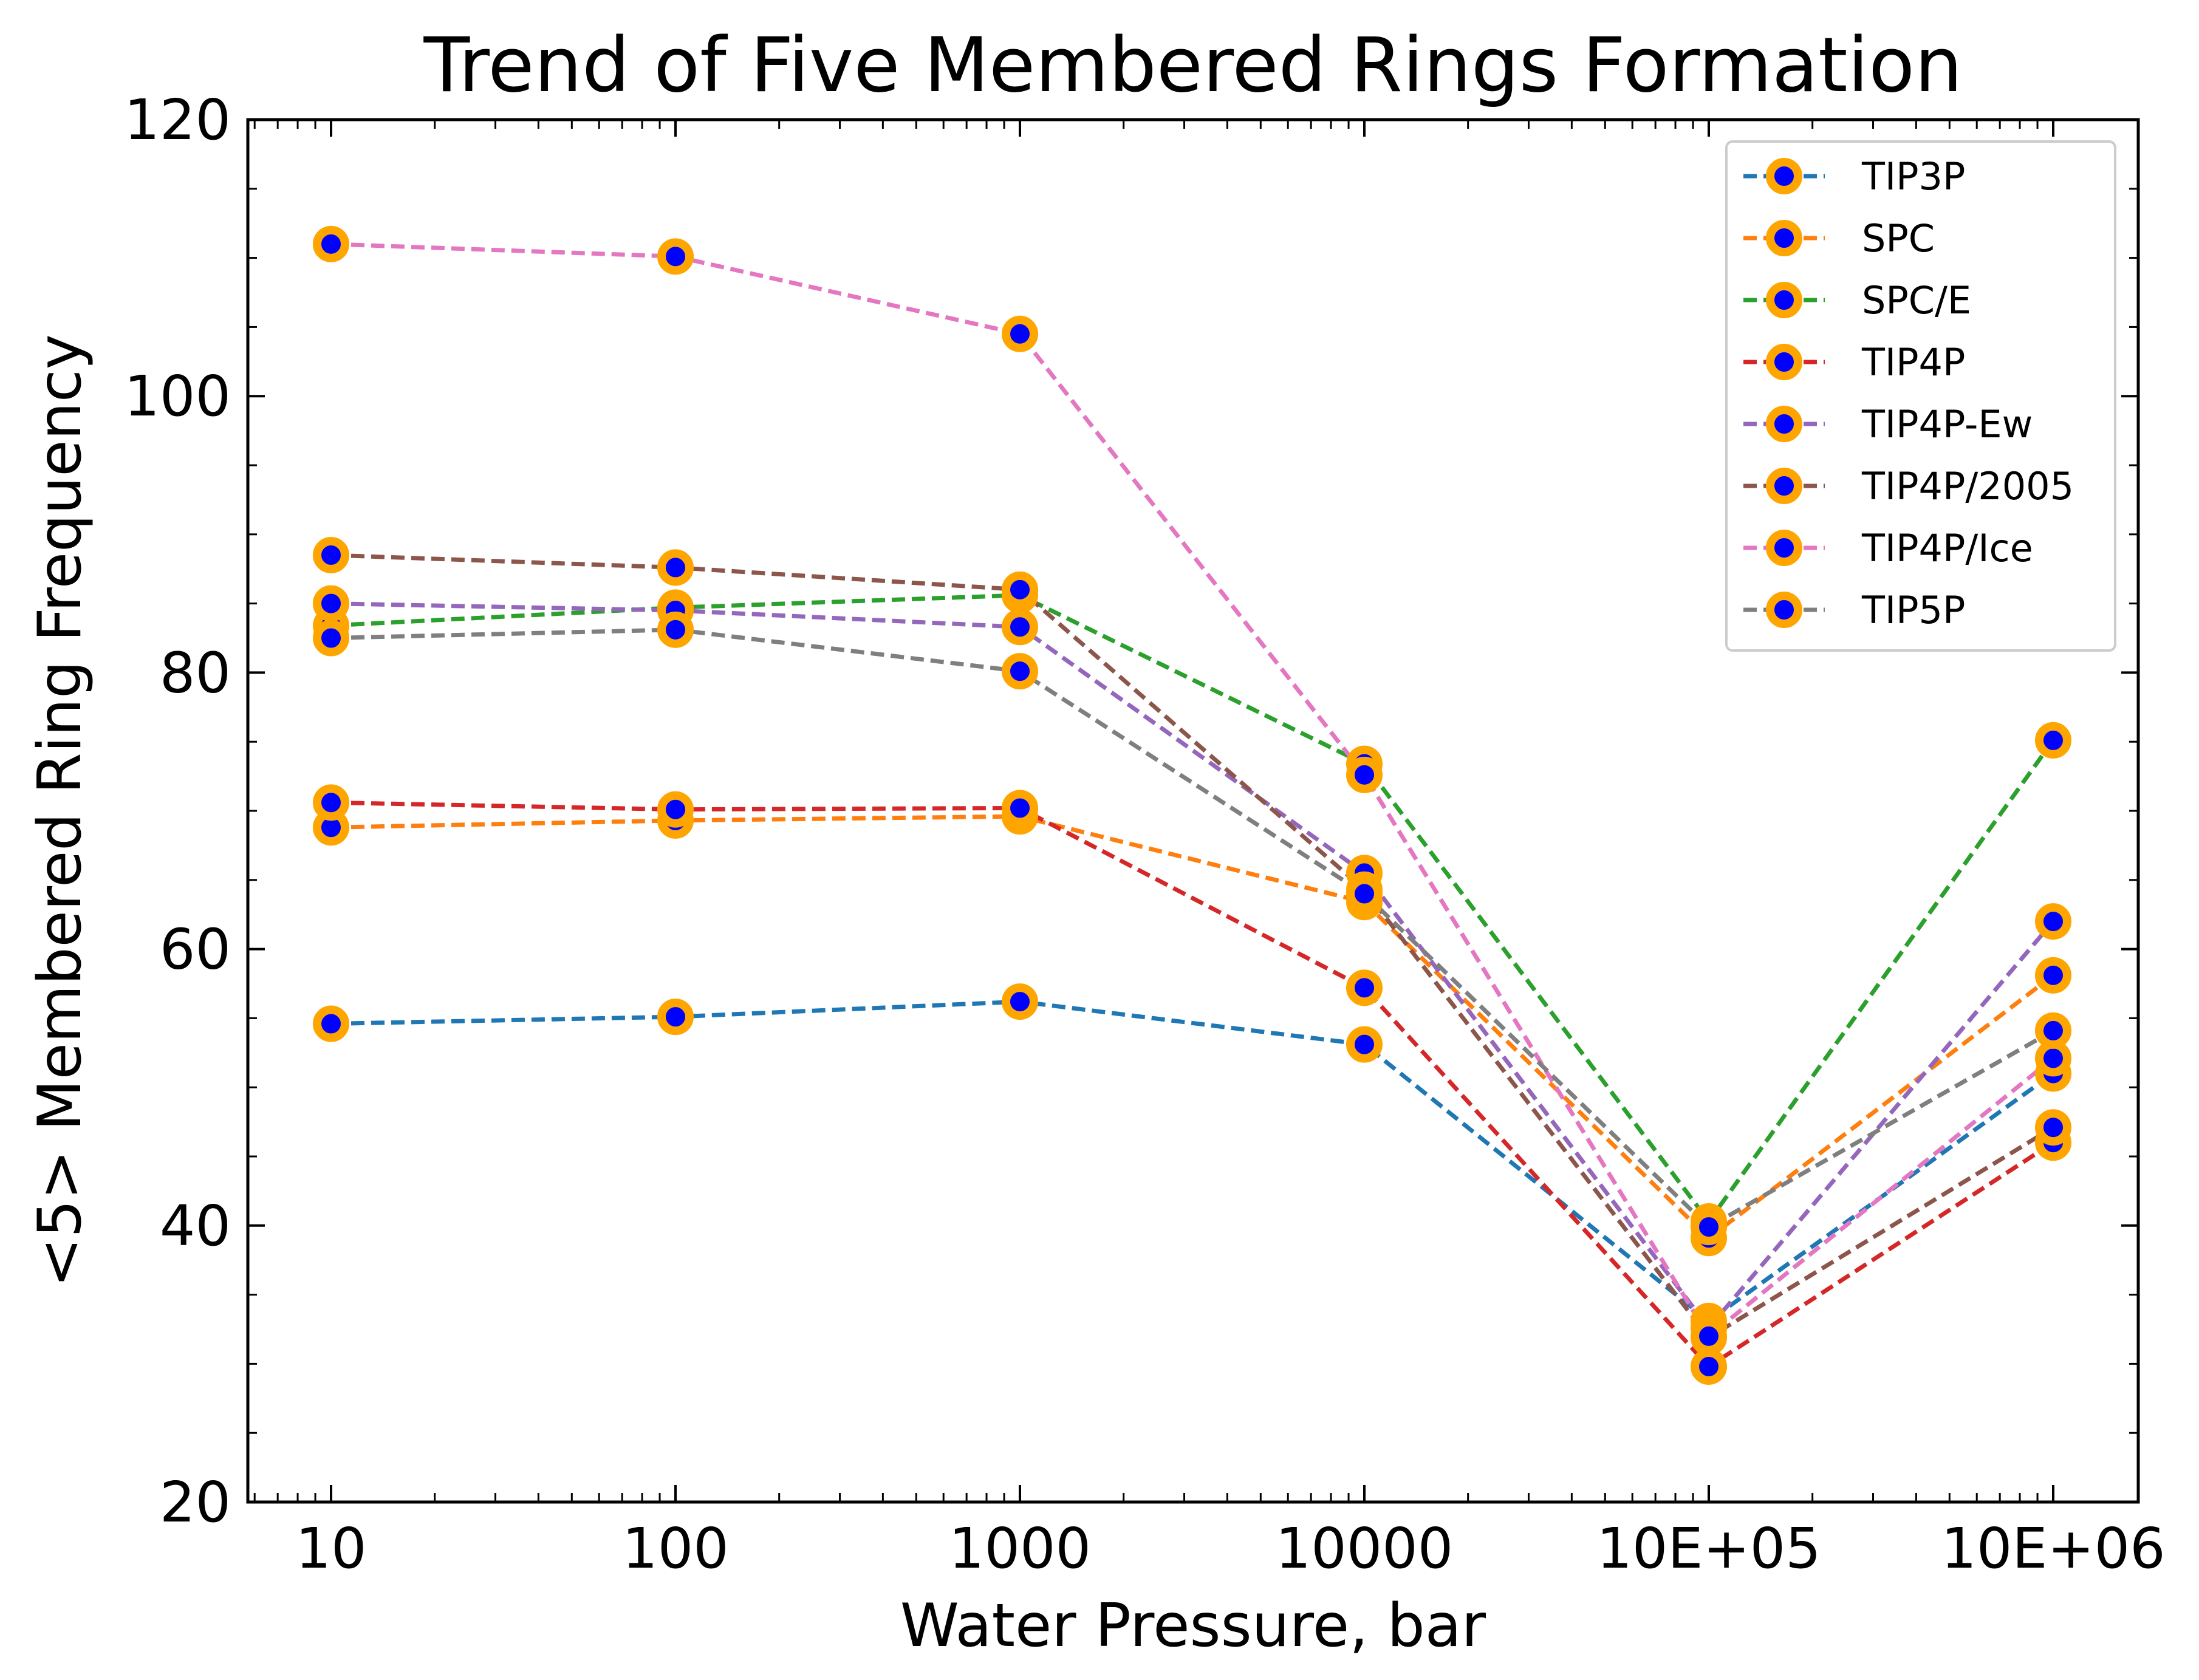 The image size is (2199, 1680). I want to click on legend-label: TIP4P/Ice, so click(1947, 548).